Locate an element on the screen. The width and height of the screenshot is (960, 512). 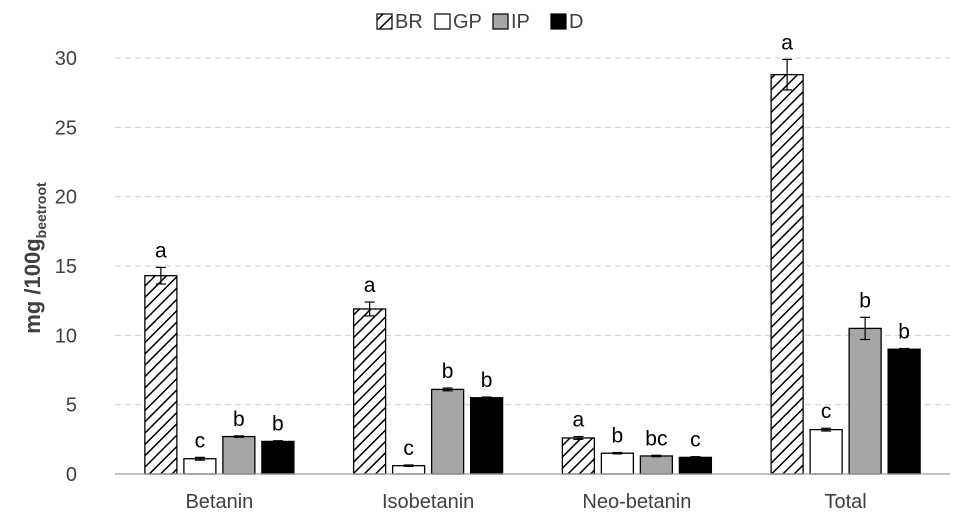
legend-label-d: D is located at coordinates (576, 22).